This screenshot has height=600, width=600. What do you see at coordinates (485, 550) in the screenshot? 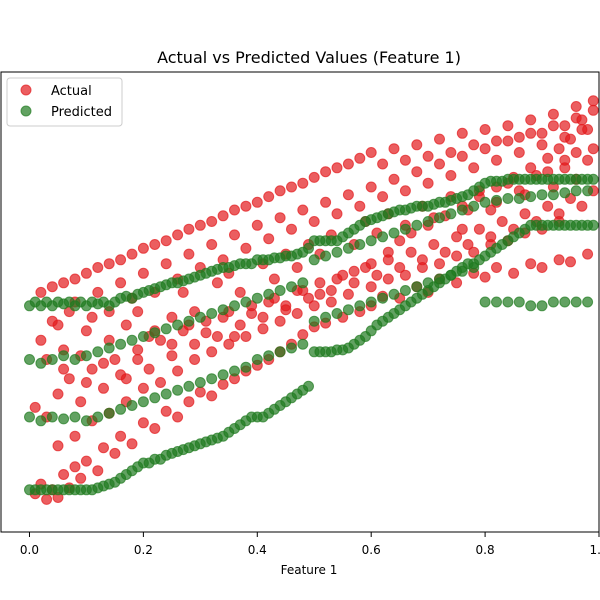
I see `x-tick-label: 0.8` at bounding box center [485, 550].